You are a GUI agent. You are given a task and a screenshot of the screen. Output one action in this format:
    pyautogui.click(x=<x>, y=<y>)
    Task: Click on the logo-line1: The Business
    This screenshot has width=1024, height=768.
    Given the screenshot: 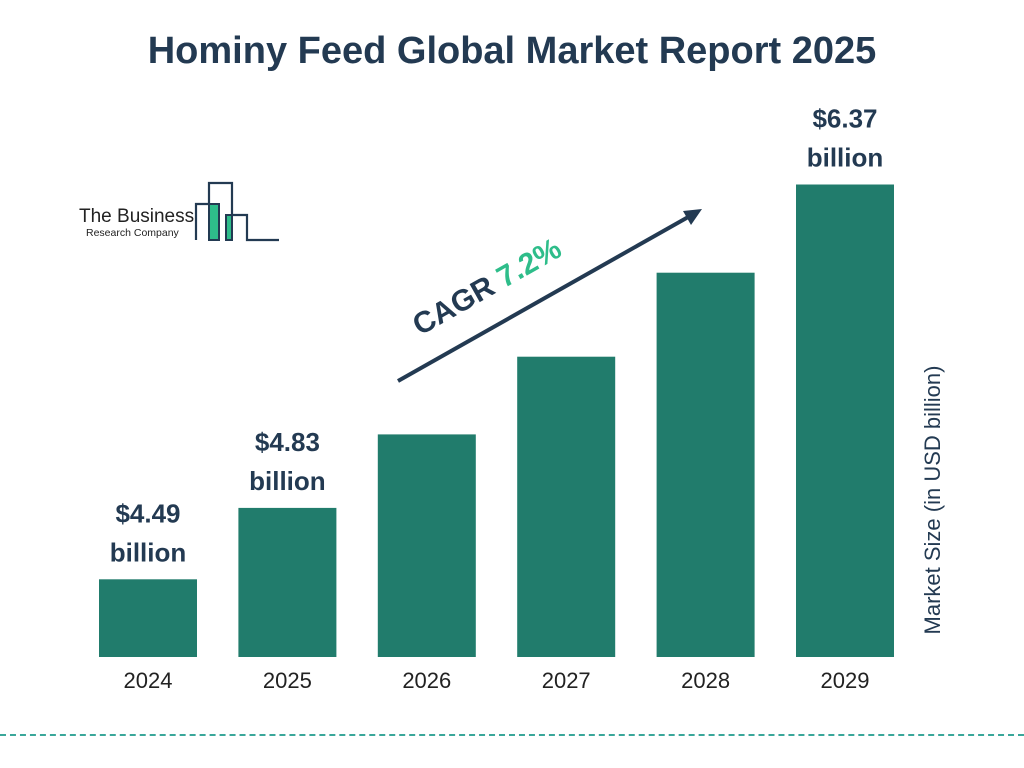 What is the action you would take?
    pyautogui.click(x=136, y=216)
    